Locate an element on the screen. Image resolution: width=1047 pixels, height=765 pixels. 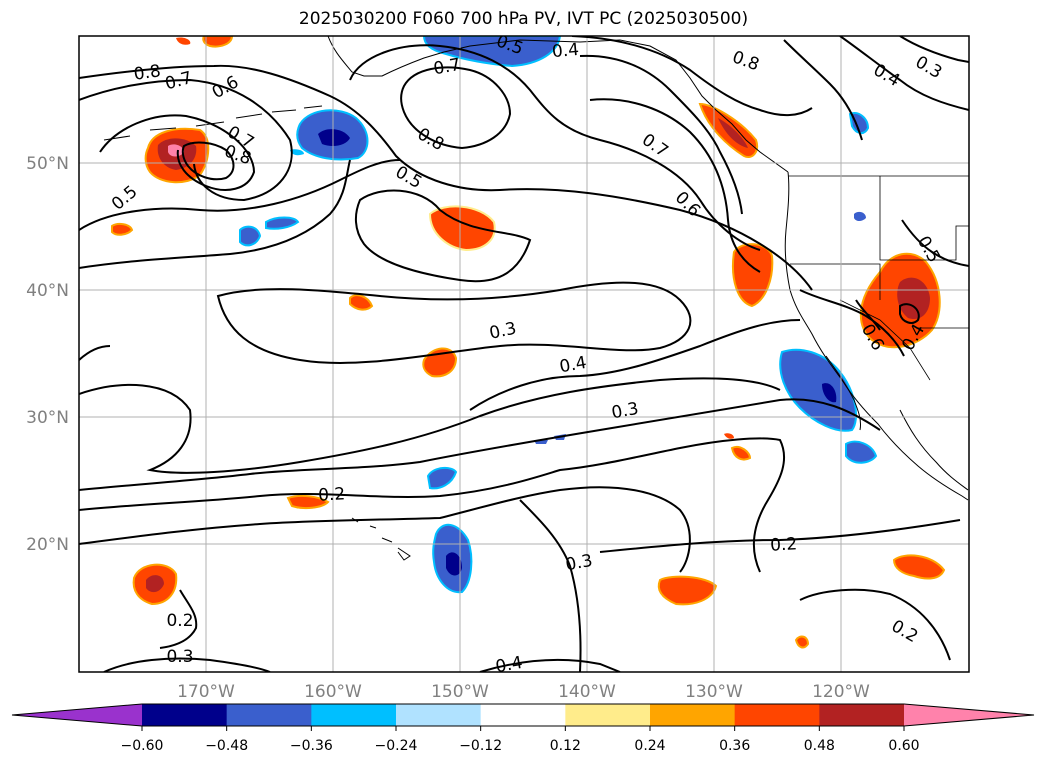
colorbar-tick-label: −0.24 is located at coordinates (396, 746).